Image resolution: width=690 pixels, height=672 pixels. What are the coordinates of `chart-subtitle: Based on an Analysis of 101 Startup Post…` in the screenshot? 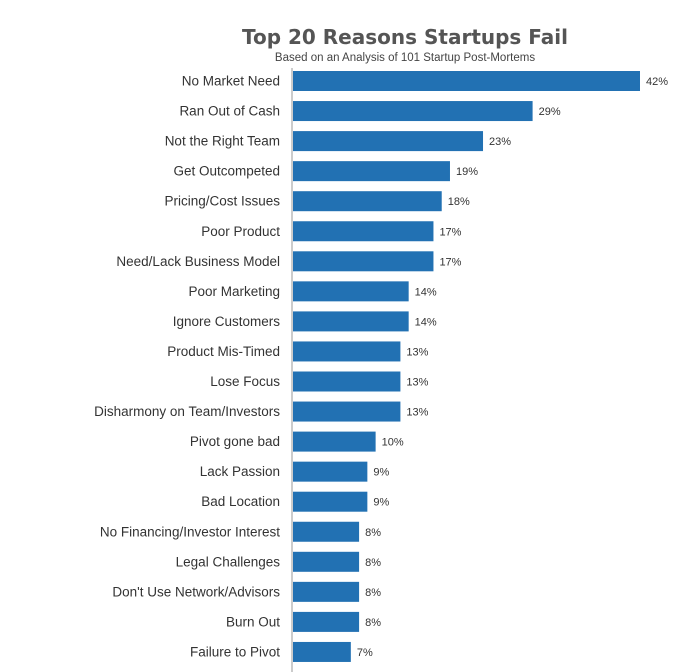 It's located at (405, 58).